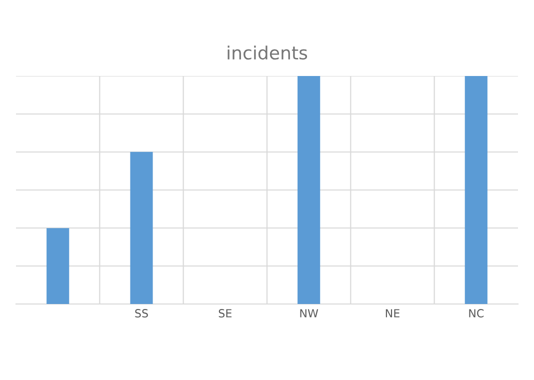 This screenshot has width=534, height=380. Describe the element at coordinates (309, 313) in the screenshot. I see `x-tick-label: NW` at that location.